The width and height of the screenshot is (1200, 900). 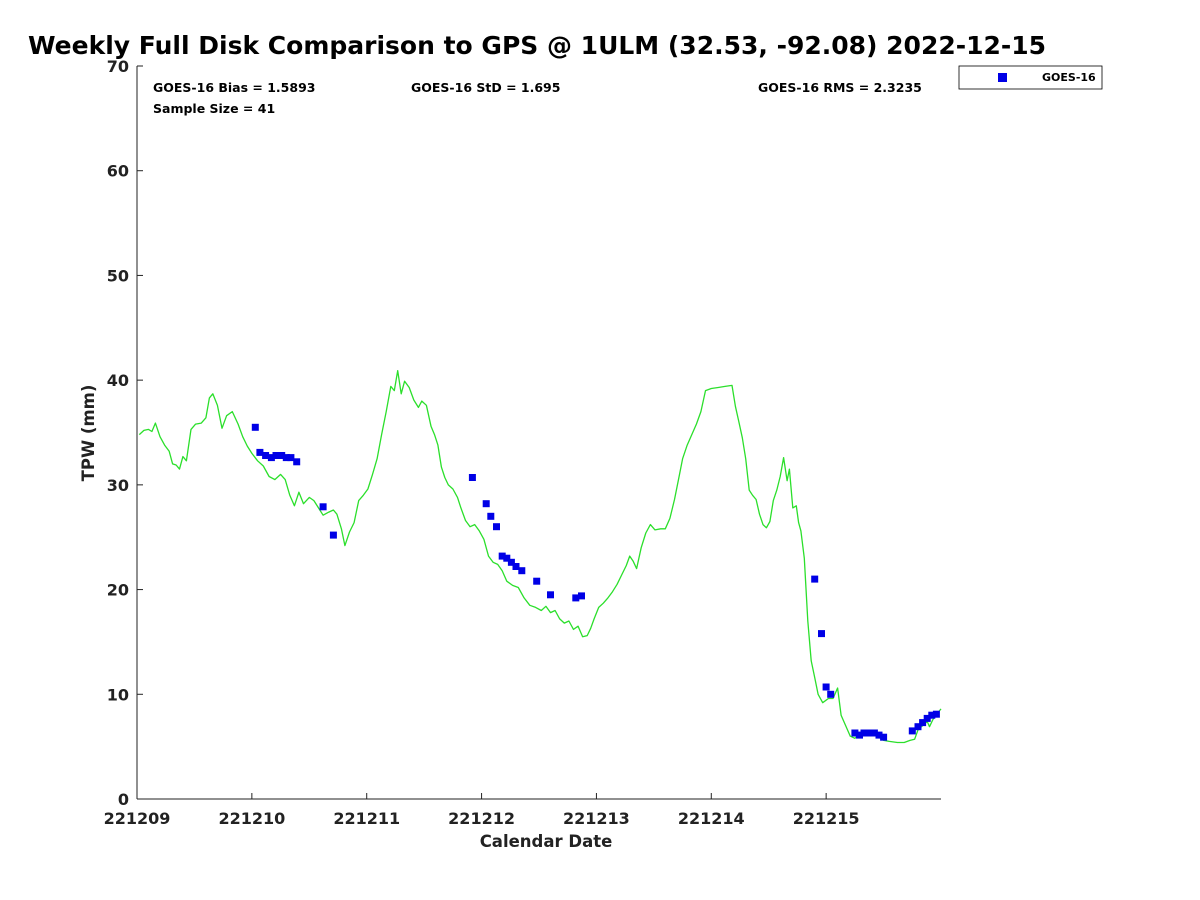 I want to click on x-tick-label: 221211, so click(x=366, y=818).